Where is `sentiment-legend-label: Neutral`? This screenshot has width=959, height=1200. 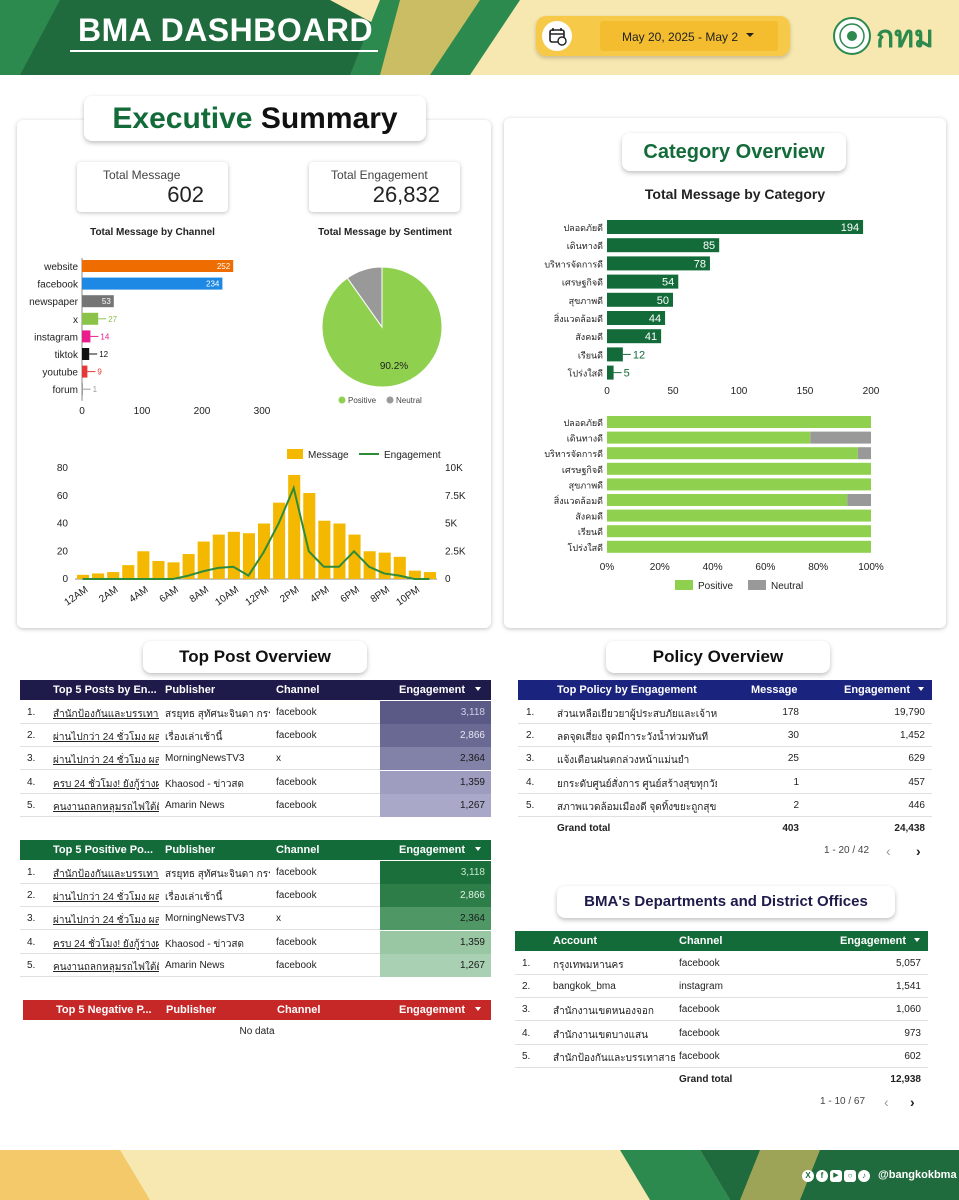 sentiment-legend-label: Neutral is located at coordinates (409, 400).